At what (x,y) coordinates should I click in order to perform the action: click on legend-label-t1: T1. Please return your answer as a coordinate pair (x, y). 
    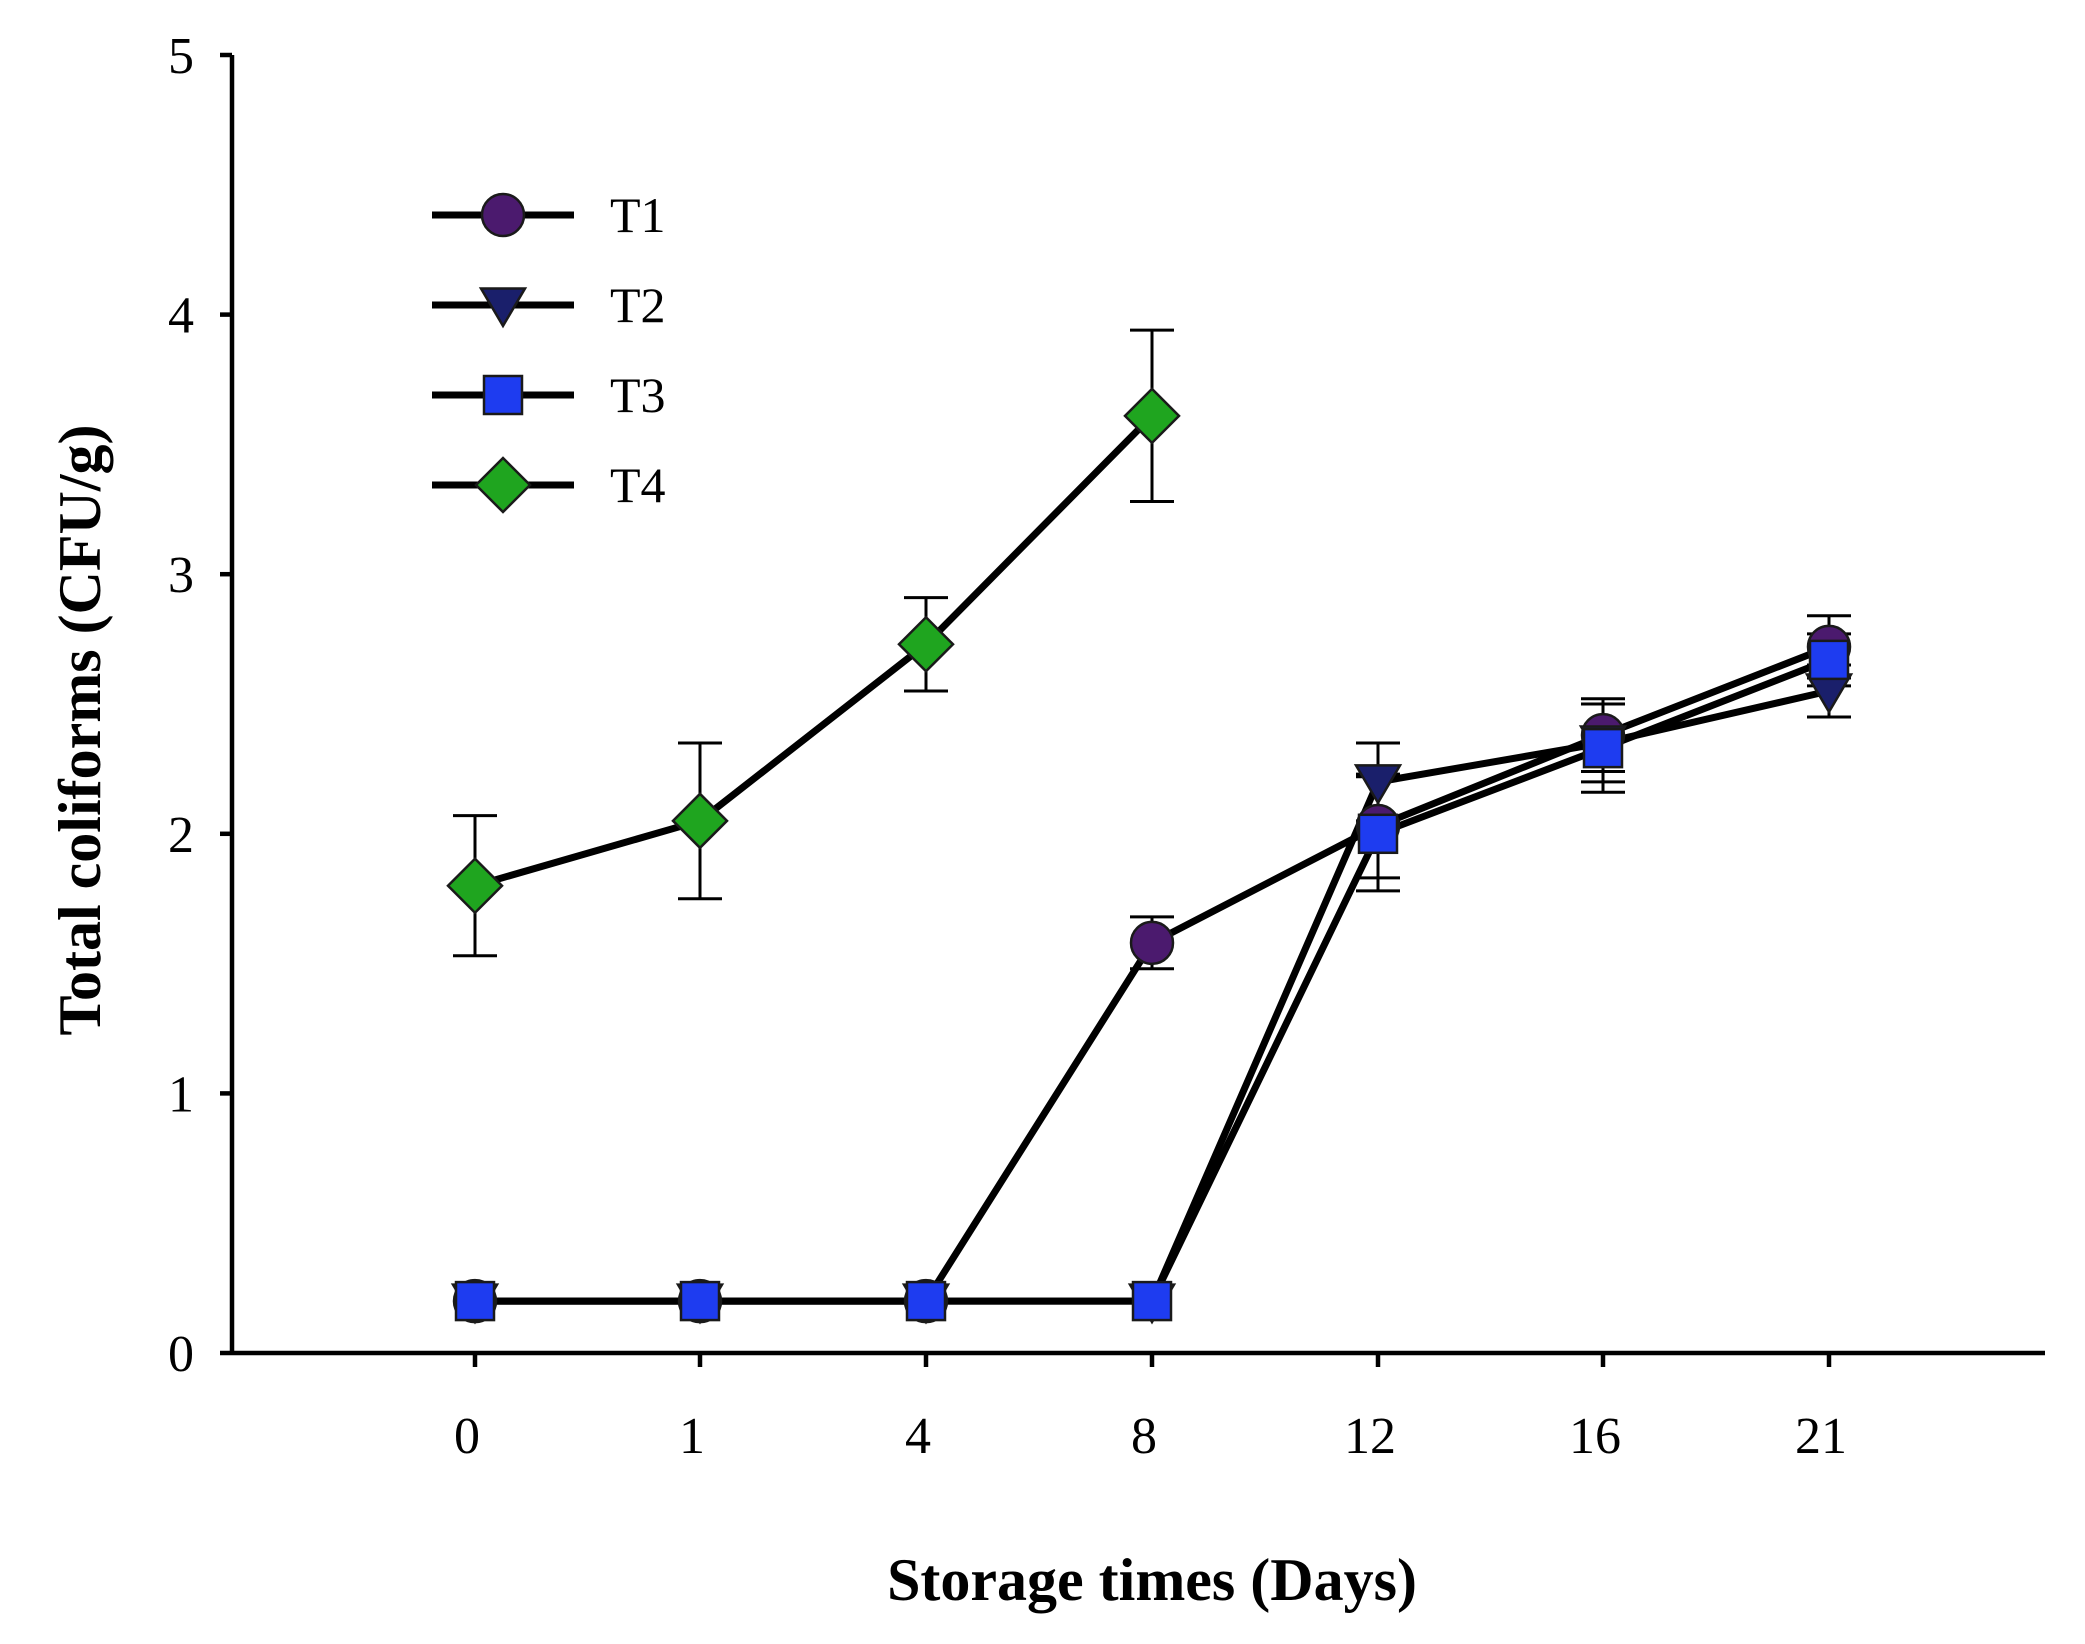
    Looking at the image, I should click on (638, 215).